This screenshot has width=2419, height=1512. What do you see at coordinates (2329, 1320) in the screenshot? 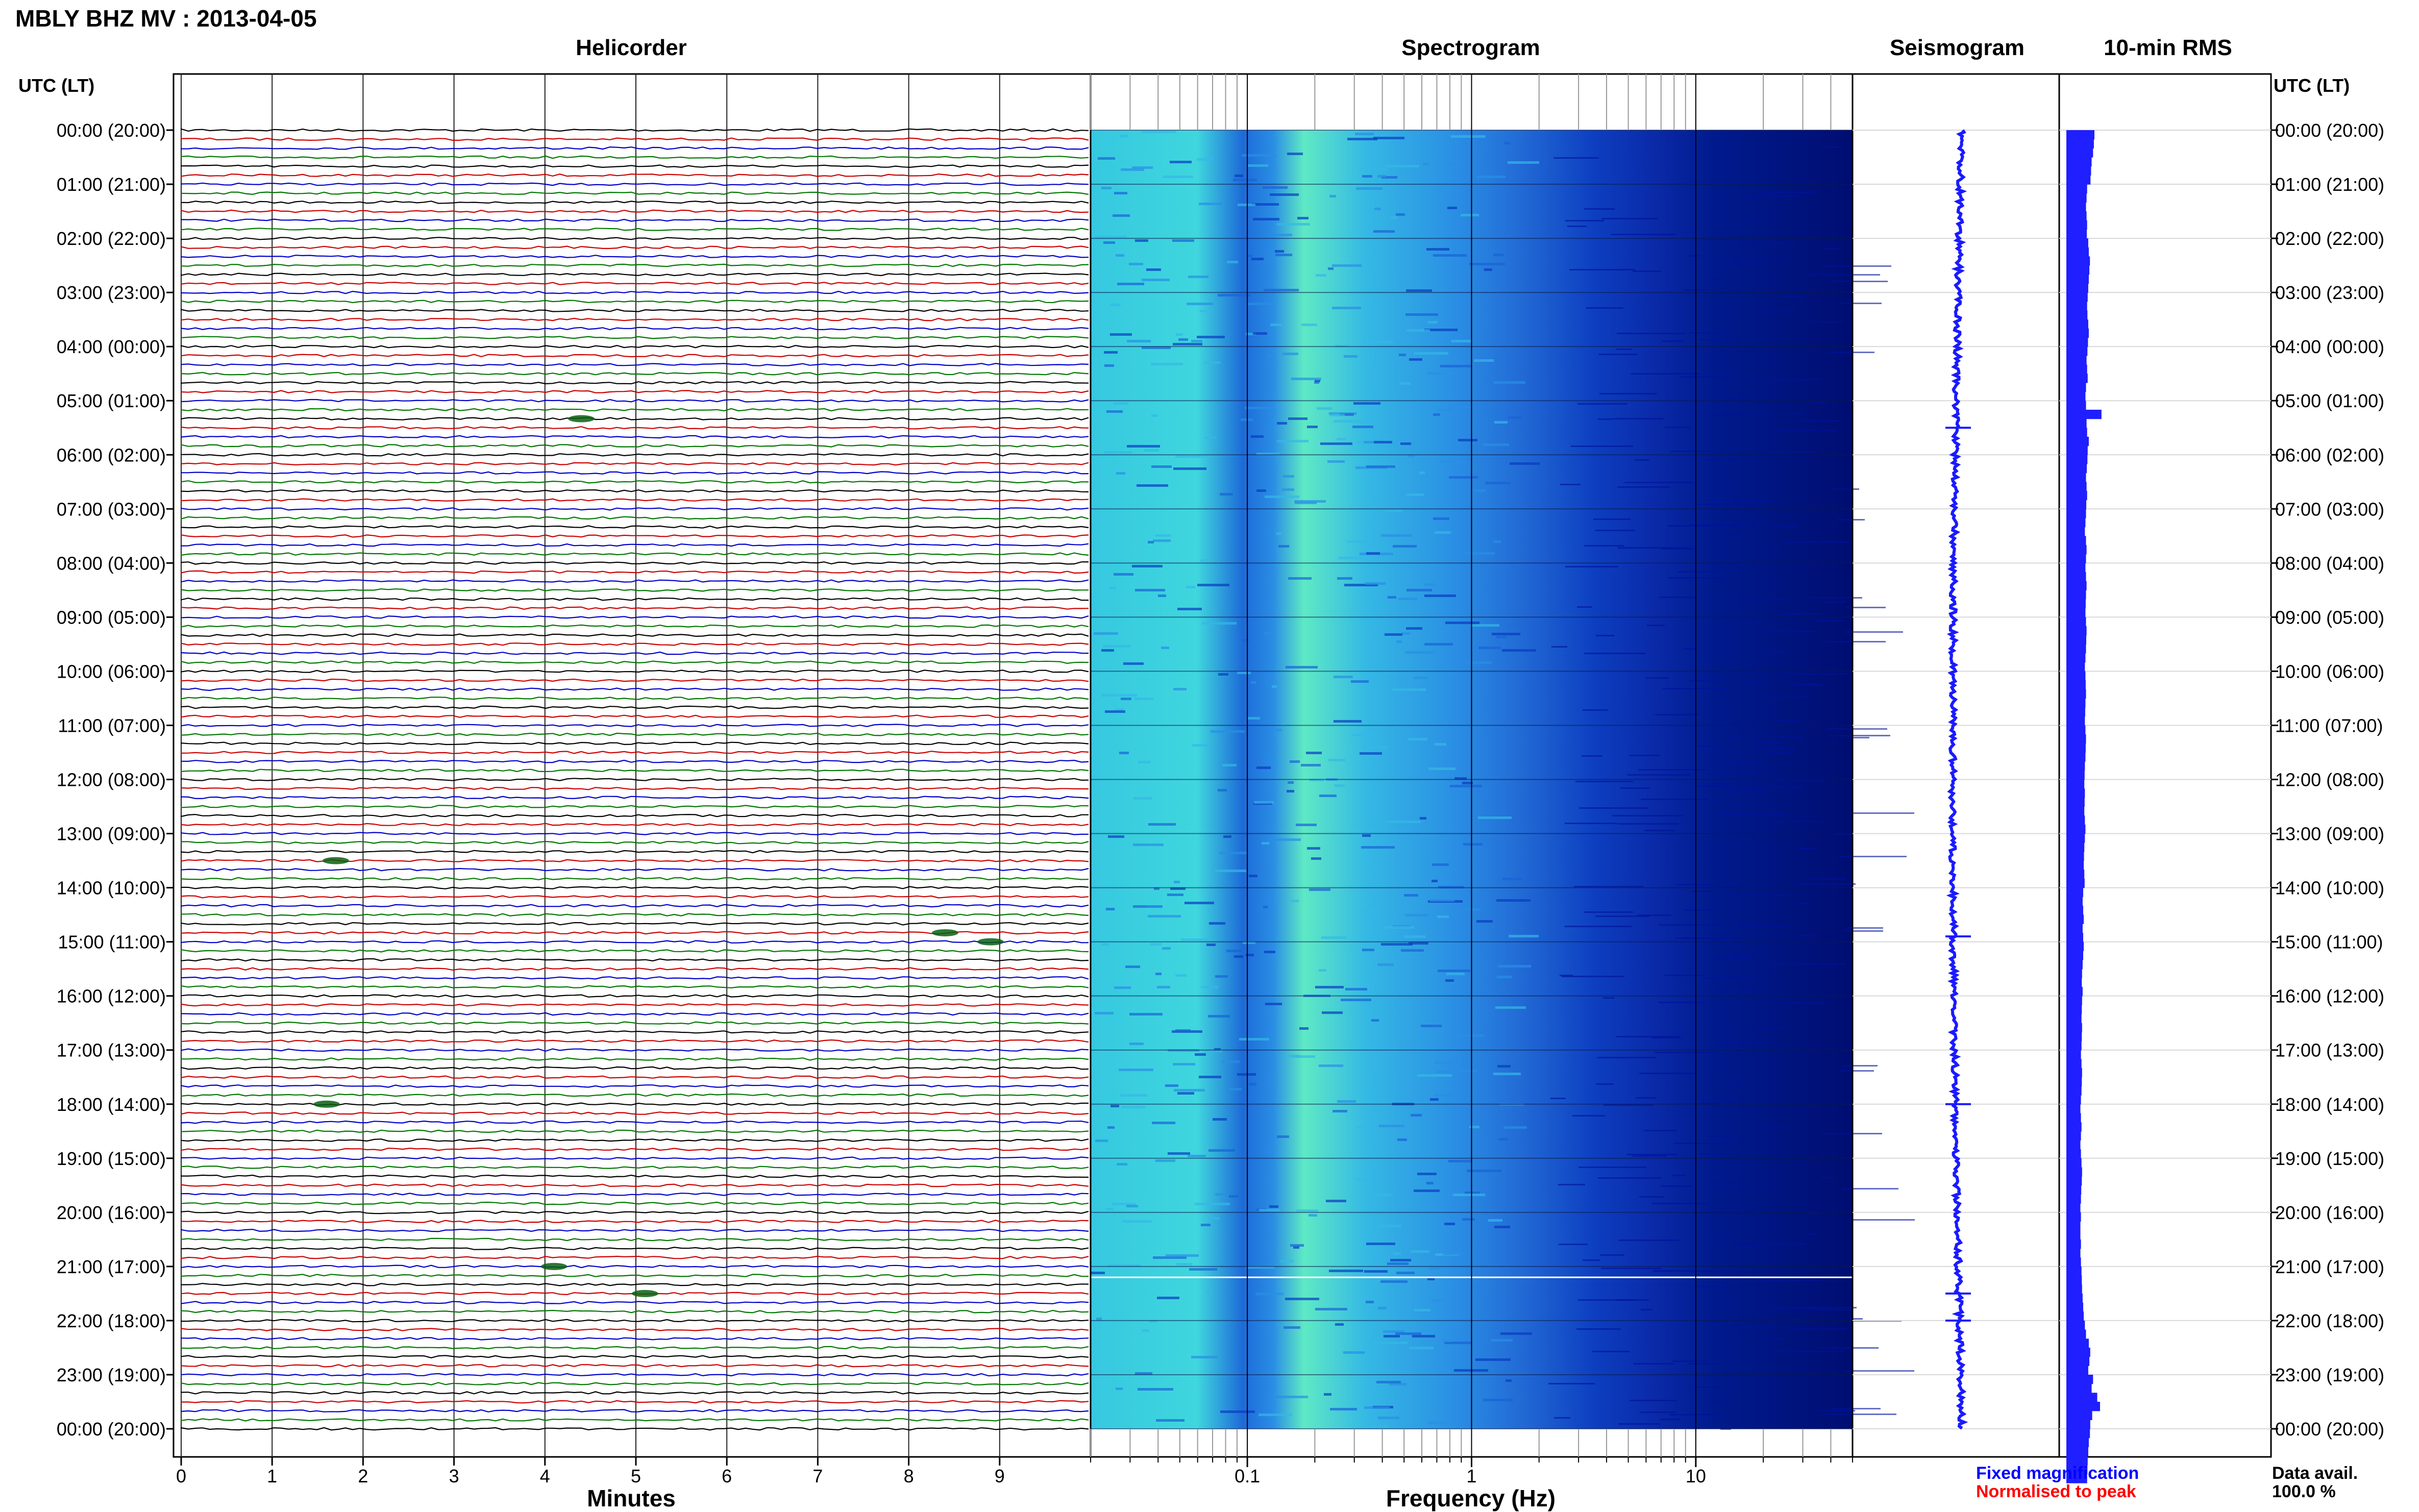
I see `right-time-tick-label: 22:00 (18:00)` at bounding box center [2329, 1320].